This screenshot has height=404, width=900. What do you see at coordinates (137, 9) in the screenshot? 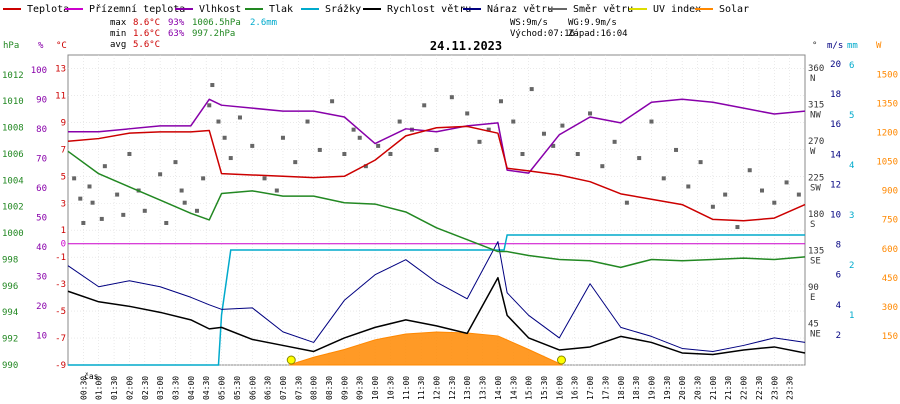
I see `legend-label-1: Přízemní teplota` at bounding box center [137, 9].